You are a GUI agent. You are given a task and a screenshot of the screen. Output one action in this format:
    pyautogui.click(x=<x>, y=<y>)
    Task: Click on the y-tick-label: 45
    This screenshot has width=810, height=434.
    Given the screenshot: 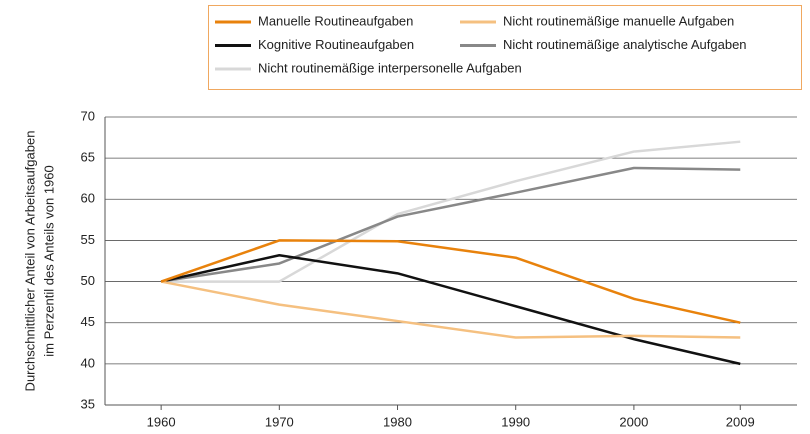 What is the action you would take?
    pyautogui.click(x=88, y=321)
    